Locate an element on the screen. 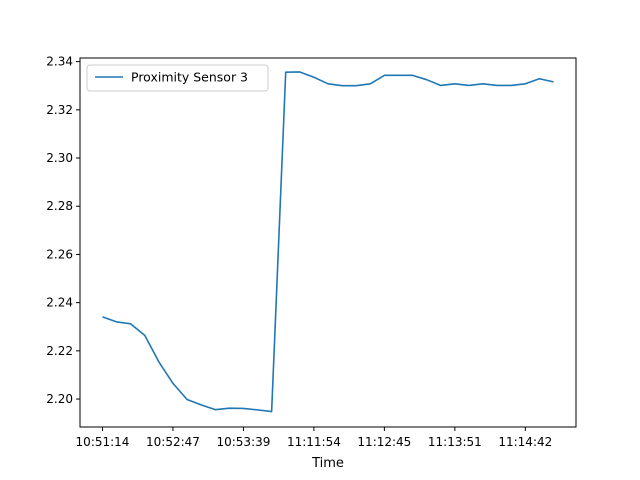 This screenshot has height=480, width=640. y-tick-label: 2.24 is located at coordinates (59, 303).